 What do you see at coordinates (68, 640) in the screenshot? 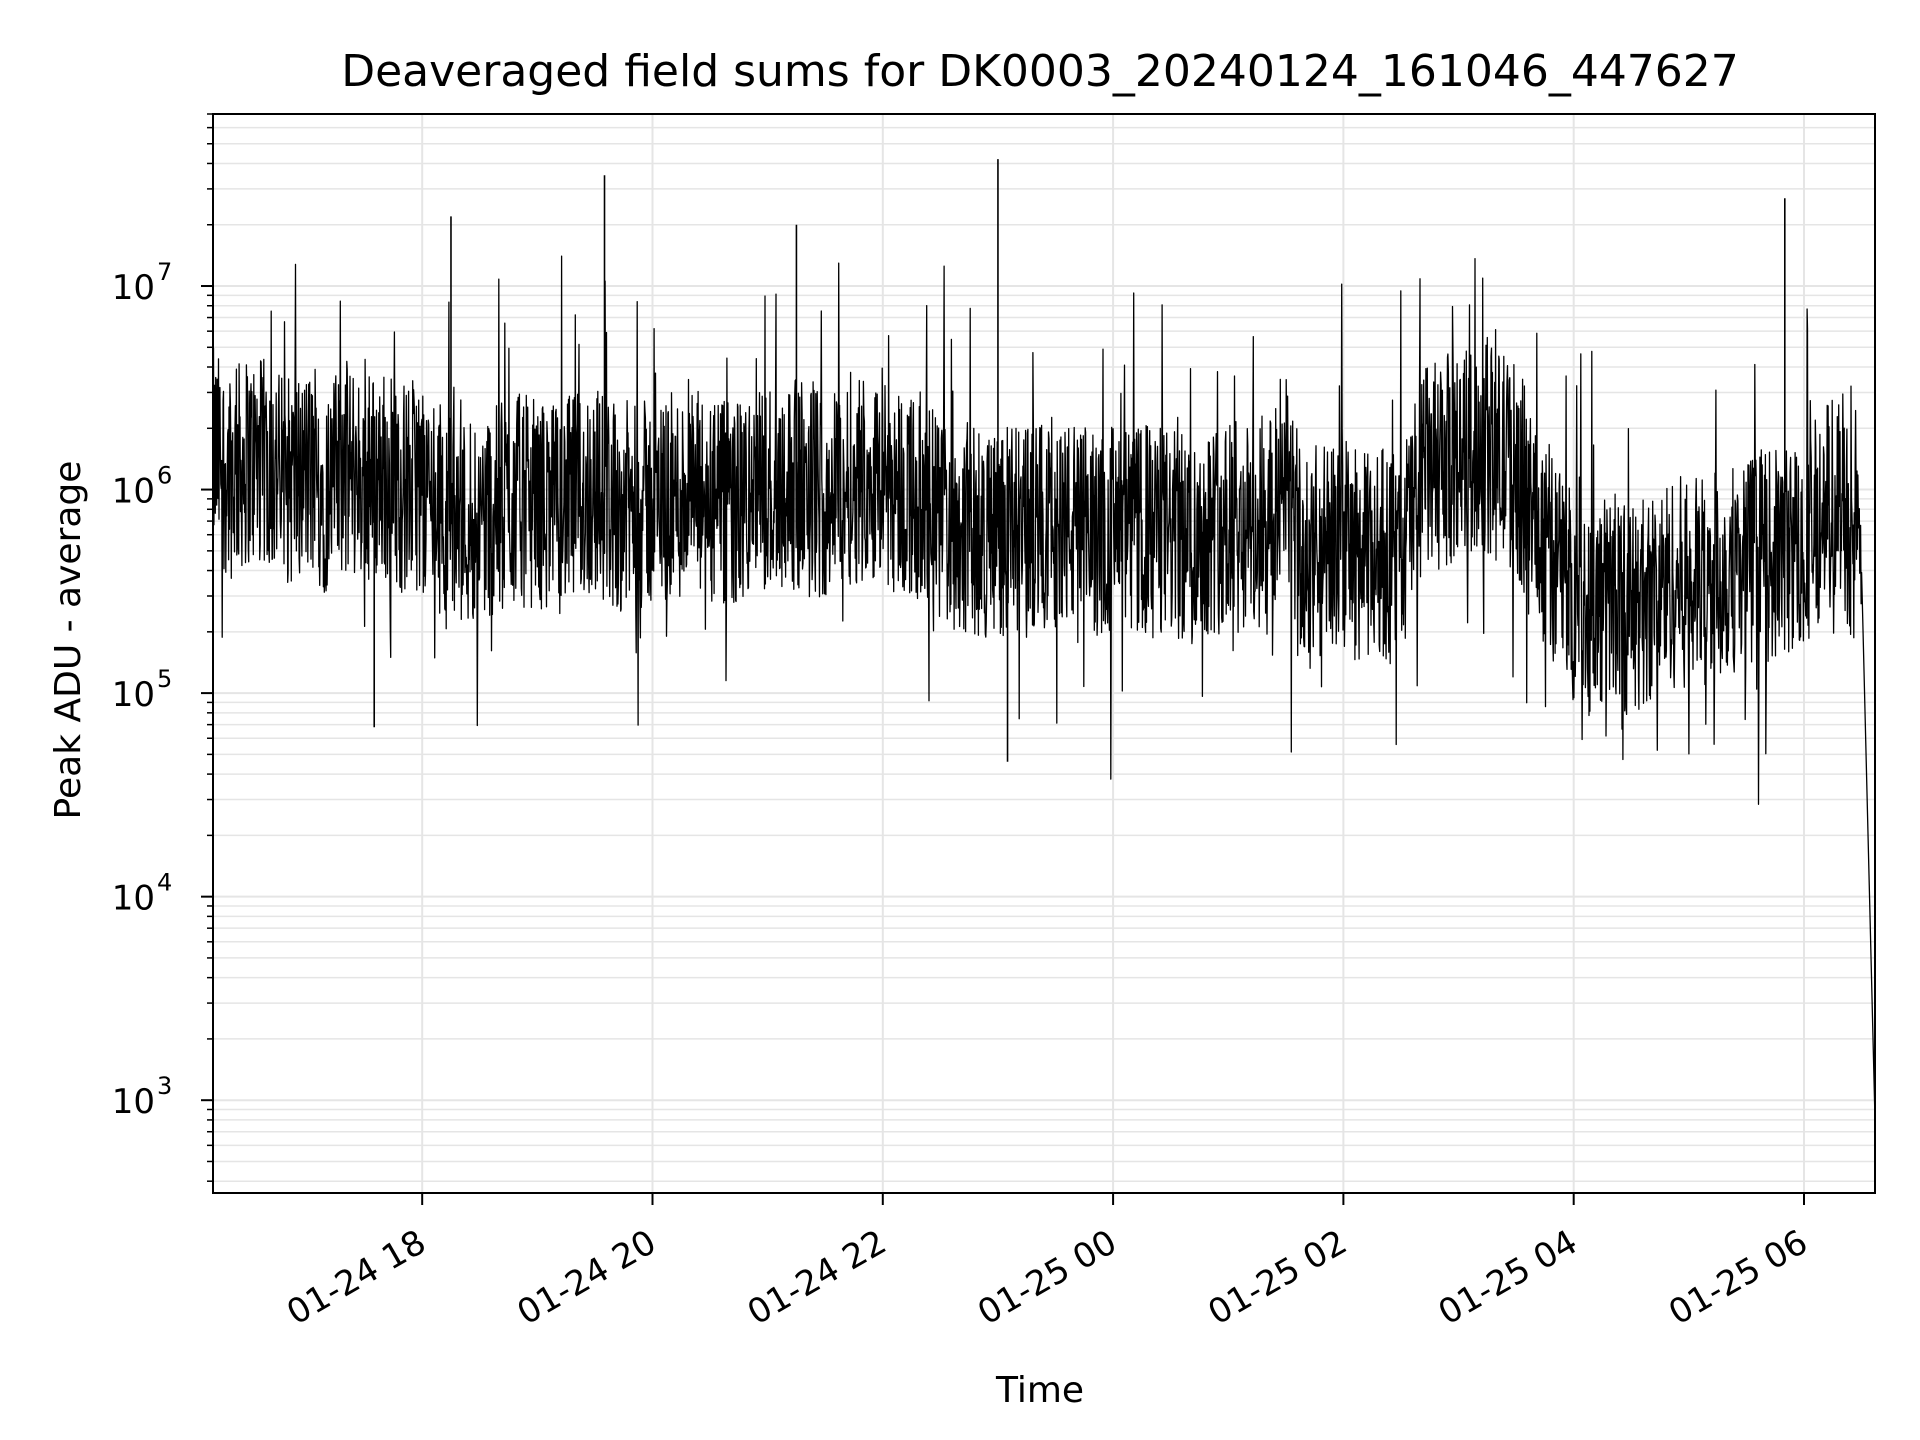
I see `y-axis-label: Peak ADU - average` at bounding box center [68, 640].